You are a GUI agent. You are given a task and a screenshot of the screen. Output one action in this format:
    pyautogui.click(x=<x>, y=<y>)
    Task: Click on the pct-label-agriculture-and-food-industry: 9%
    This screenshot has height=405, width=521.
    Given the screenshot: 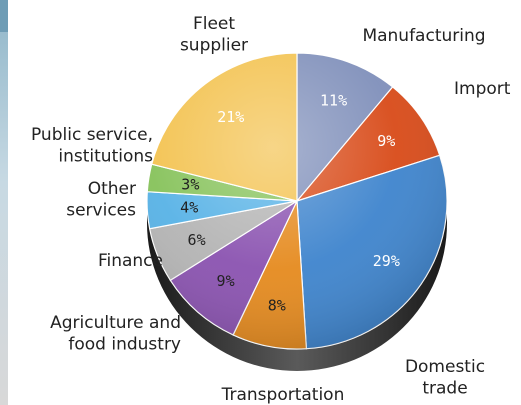 What is the action you would take?
    pyautogui.click(x=226, y=281)
    